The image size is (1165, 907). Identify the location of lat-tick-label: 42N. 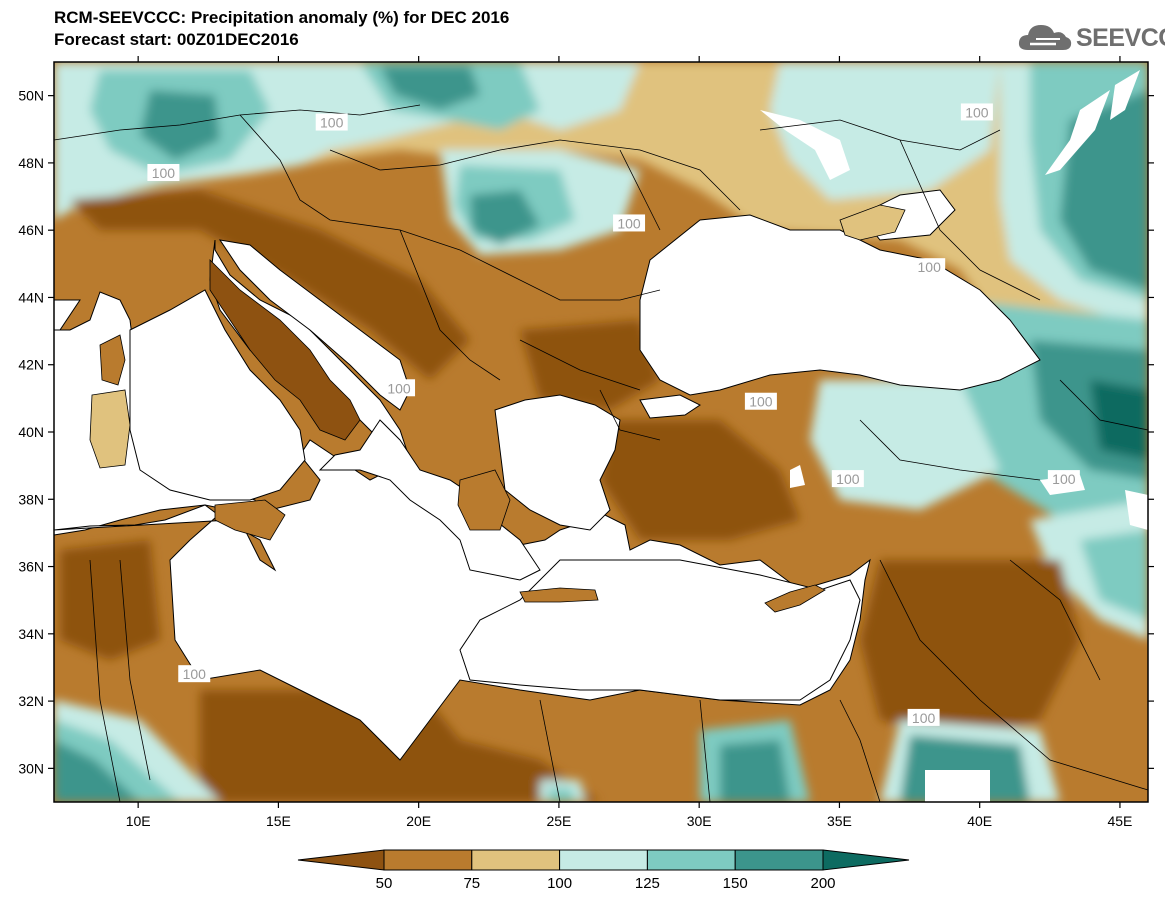
(31, 365).